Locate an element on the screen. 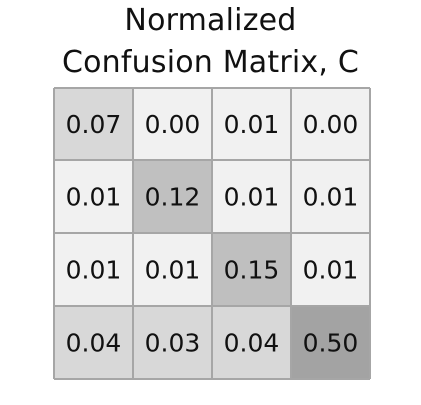  heatmap-value-r1-c3: 0.01 is located at coordinates (252, 124).